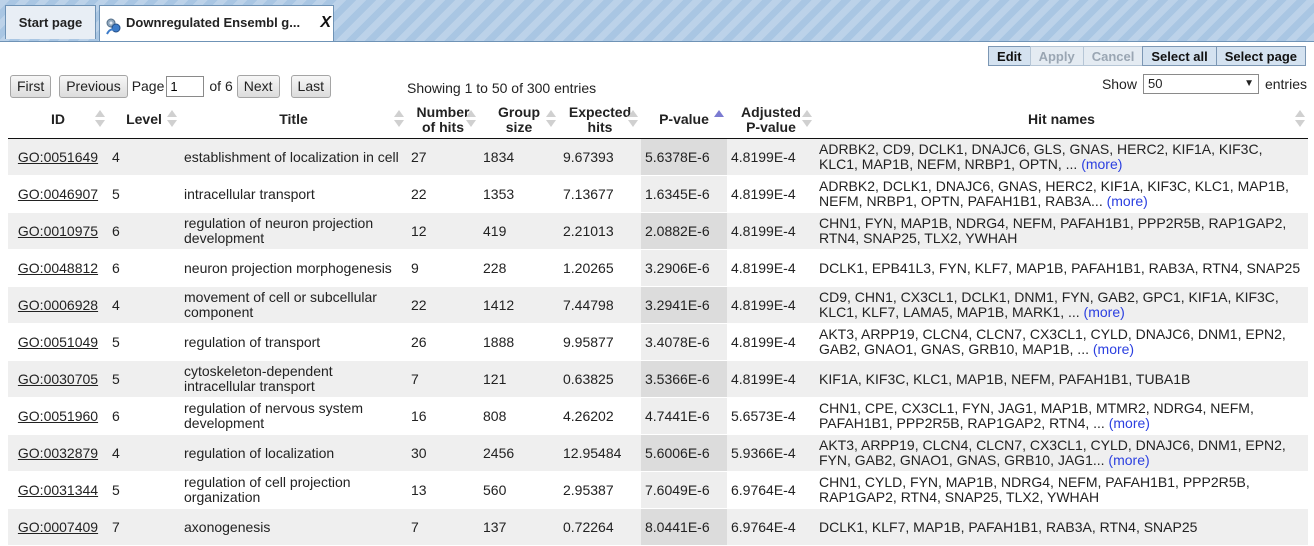 The width and height of the screenshot is (1314, 546). Describe the element at coordinates (258, 86) in the screenshot. I see `next-page-button: Next` at that location.